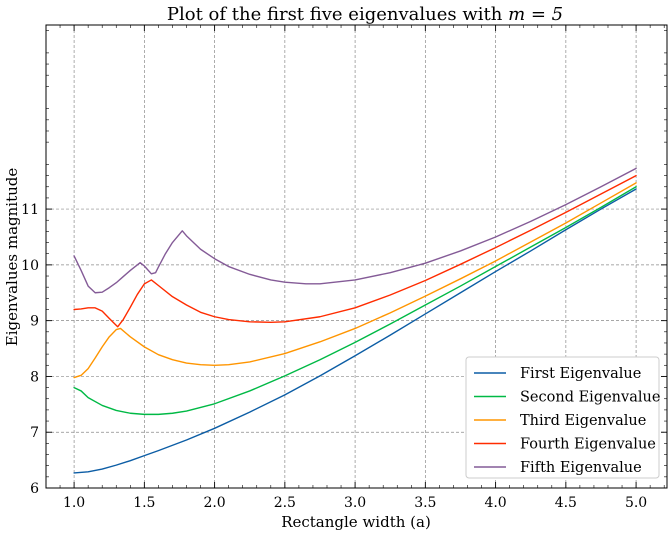 Image resolution: width=671 pixels, height=535 pixels. What do you see at coordinates (355, 503) in the screenshot?
I see `x-tick-label: 3.0` at bounding box center [355, 503].